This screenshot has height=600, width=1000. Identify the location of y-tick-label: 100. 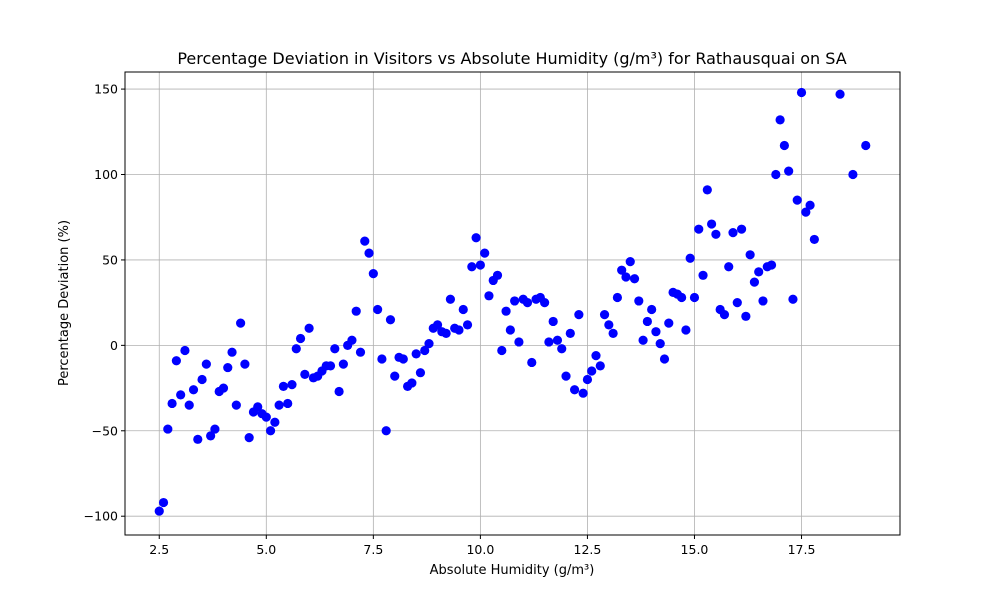
(106, 174).